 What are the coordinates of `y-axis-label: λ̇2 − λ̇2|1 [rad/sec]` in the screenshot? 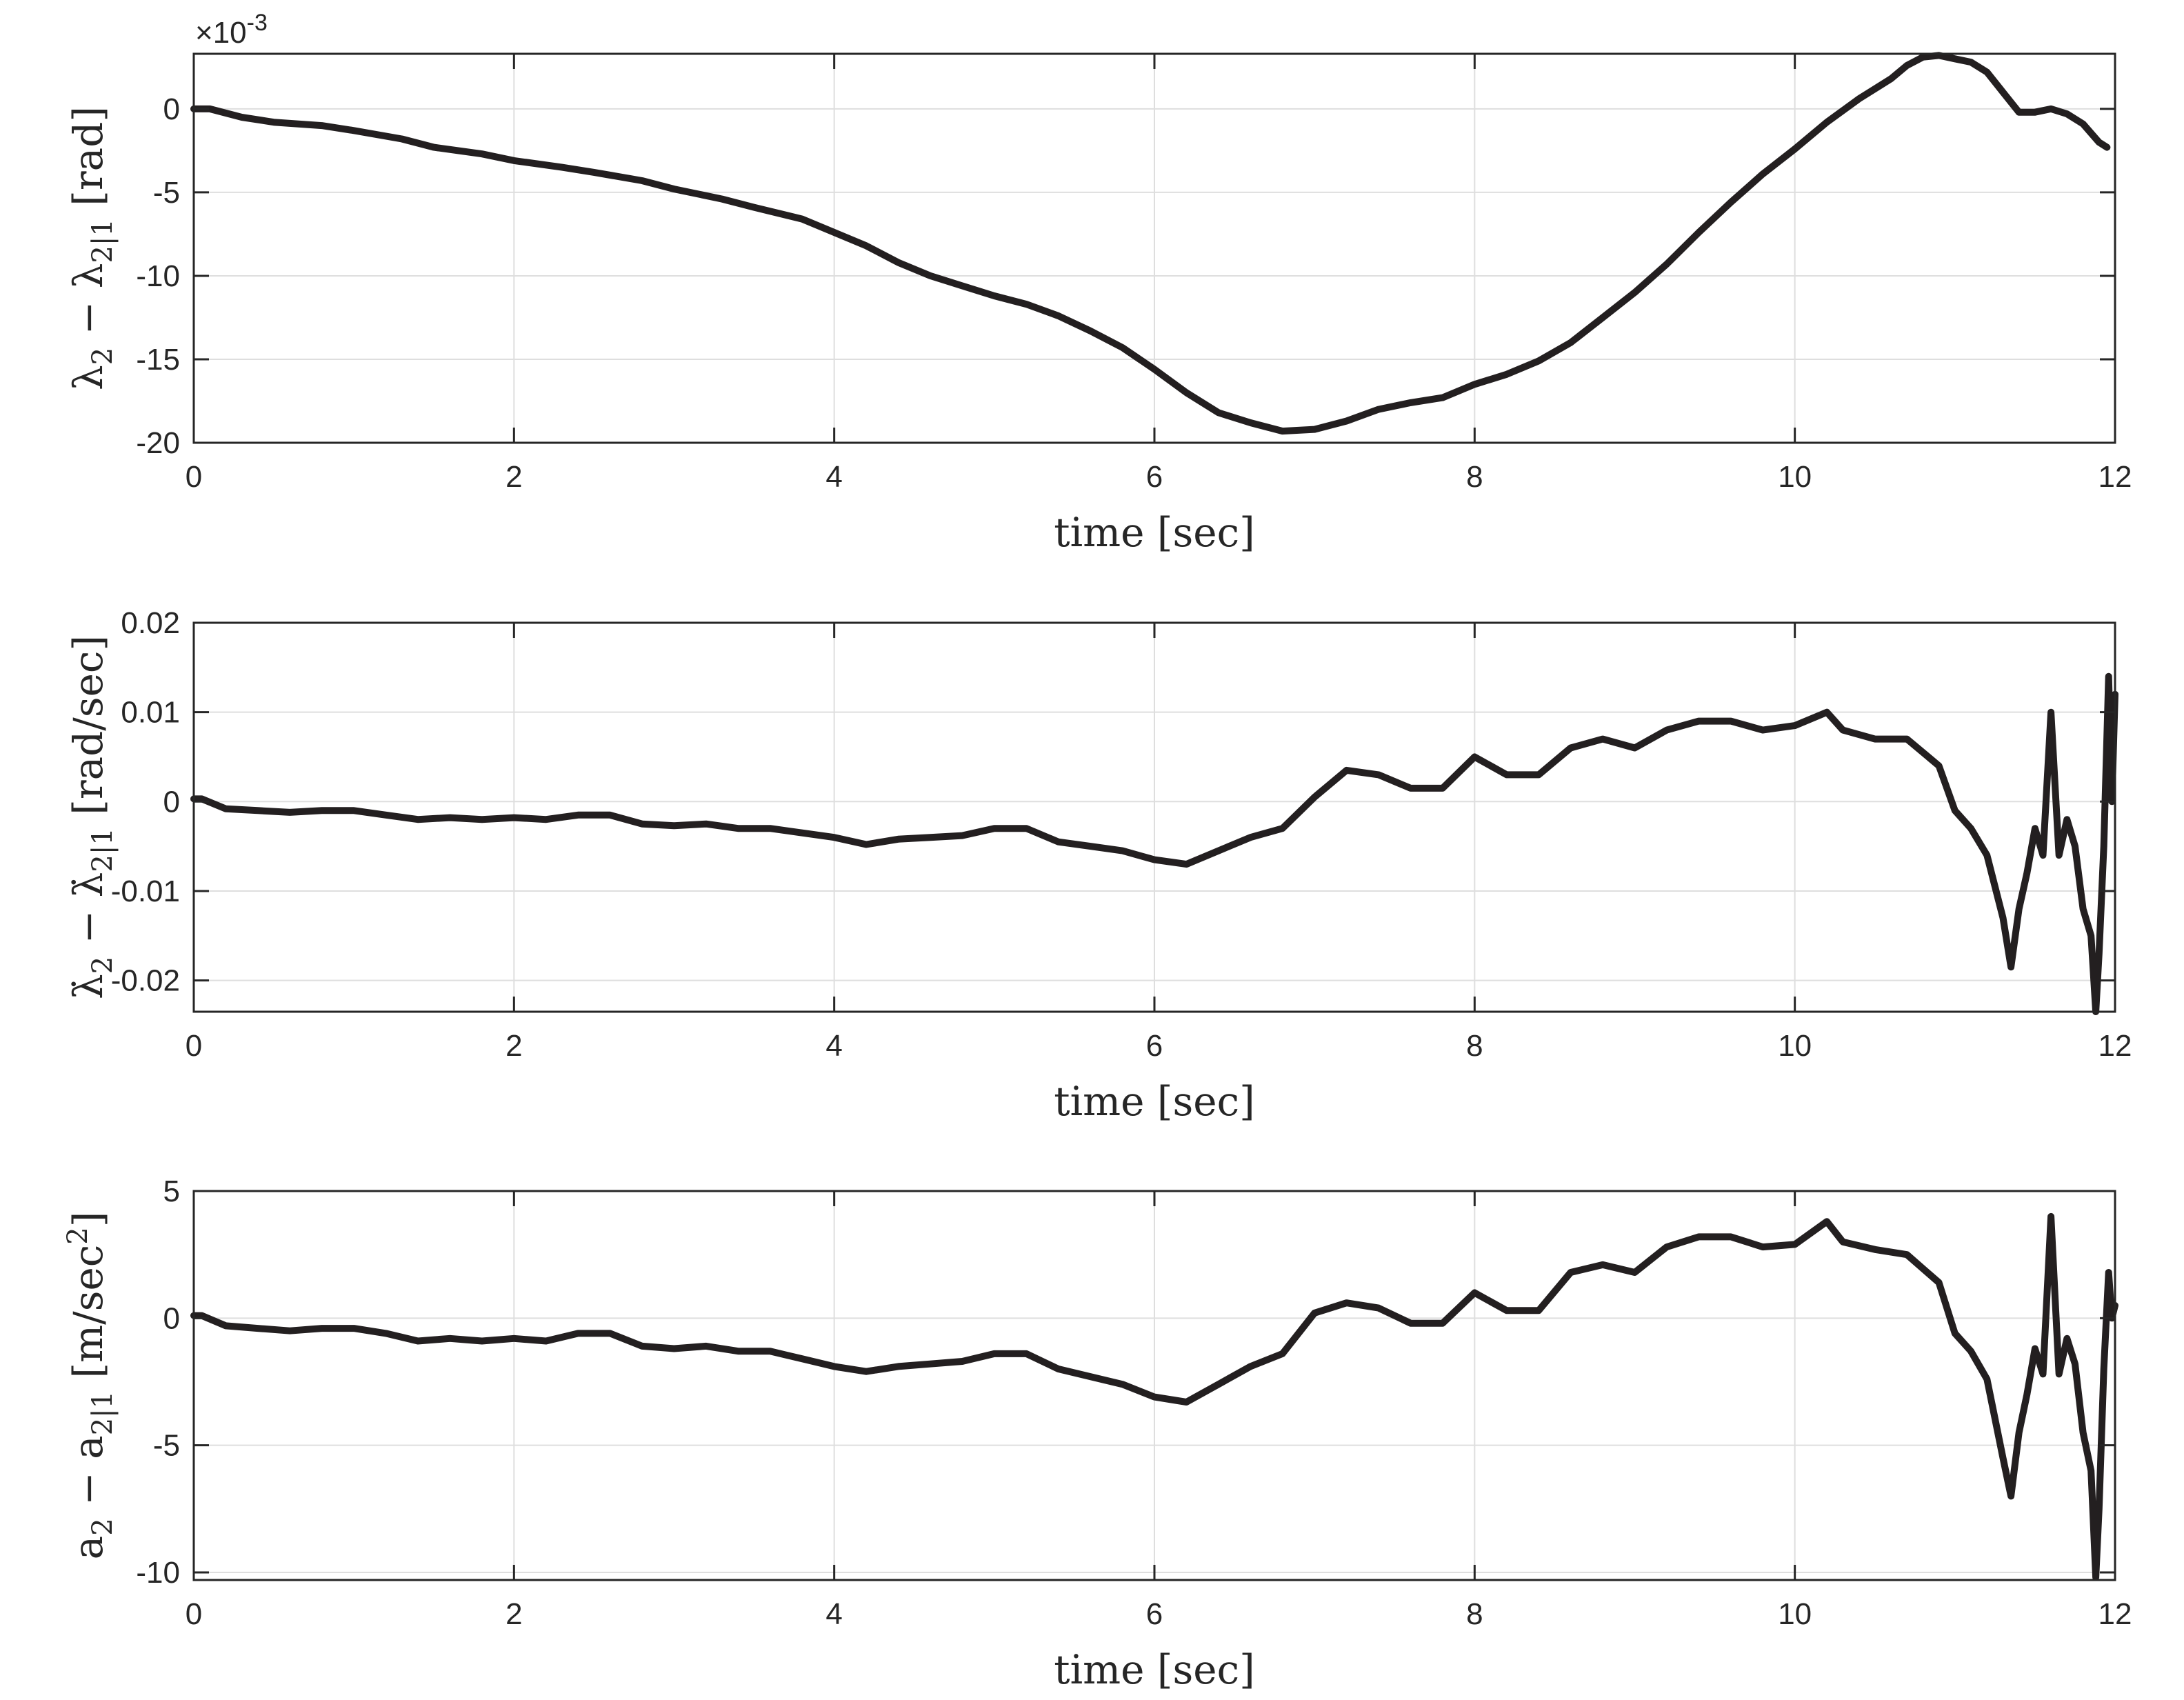 It's located at (92, 817).